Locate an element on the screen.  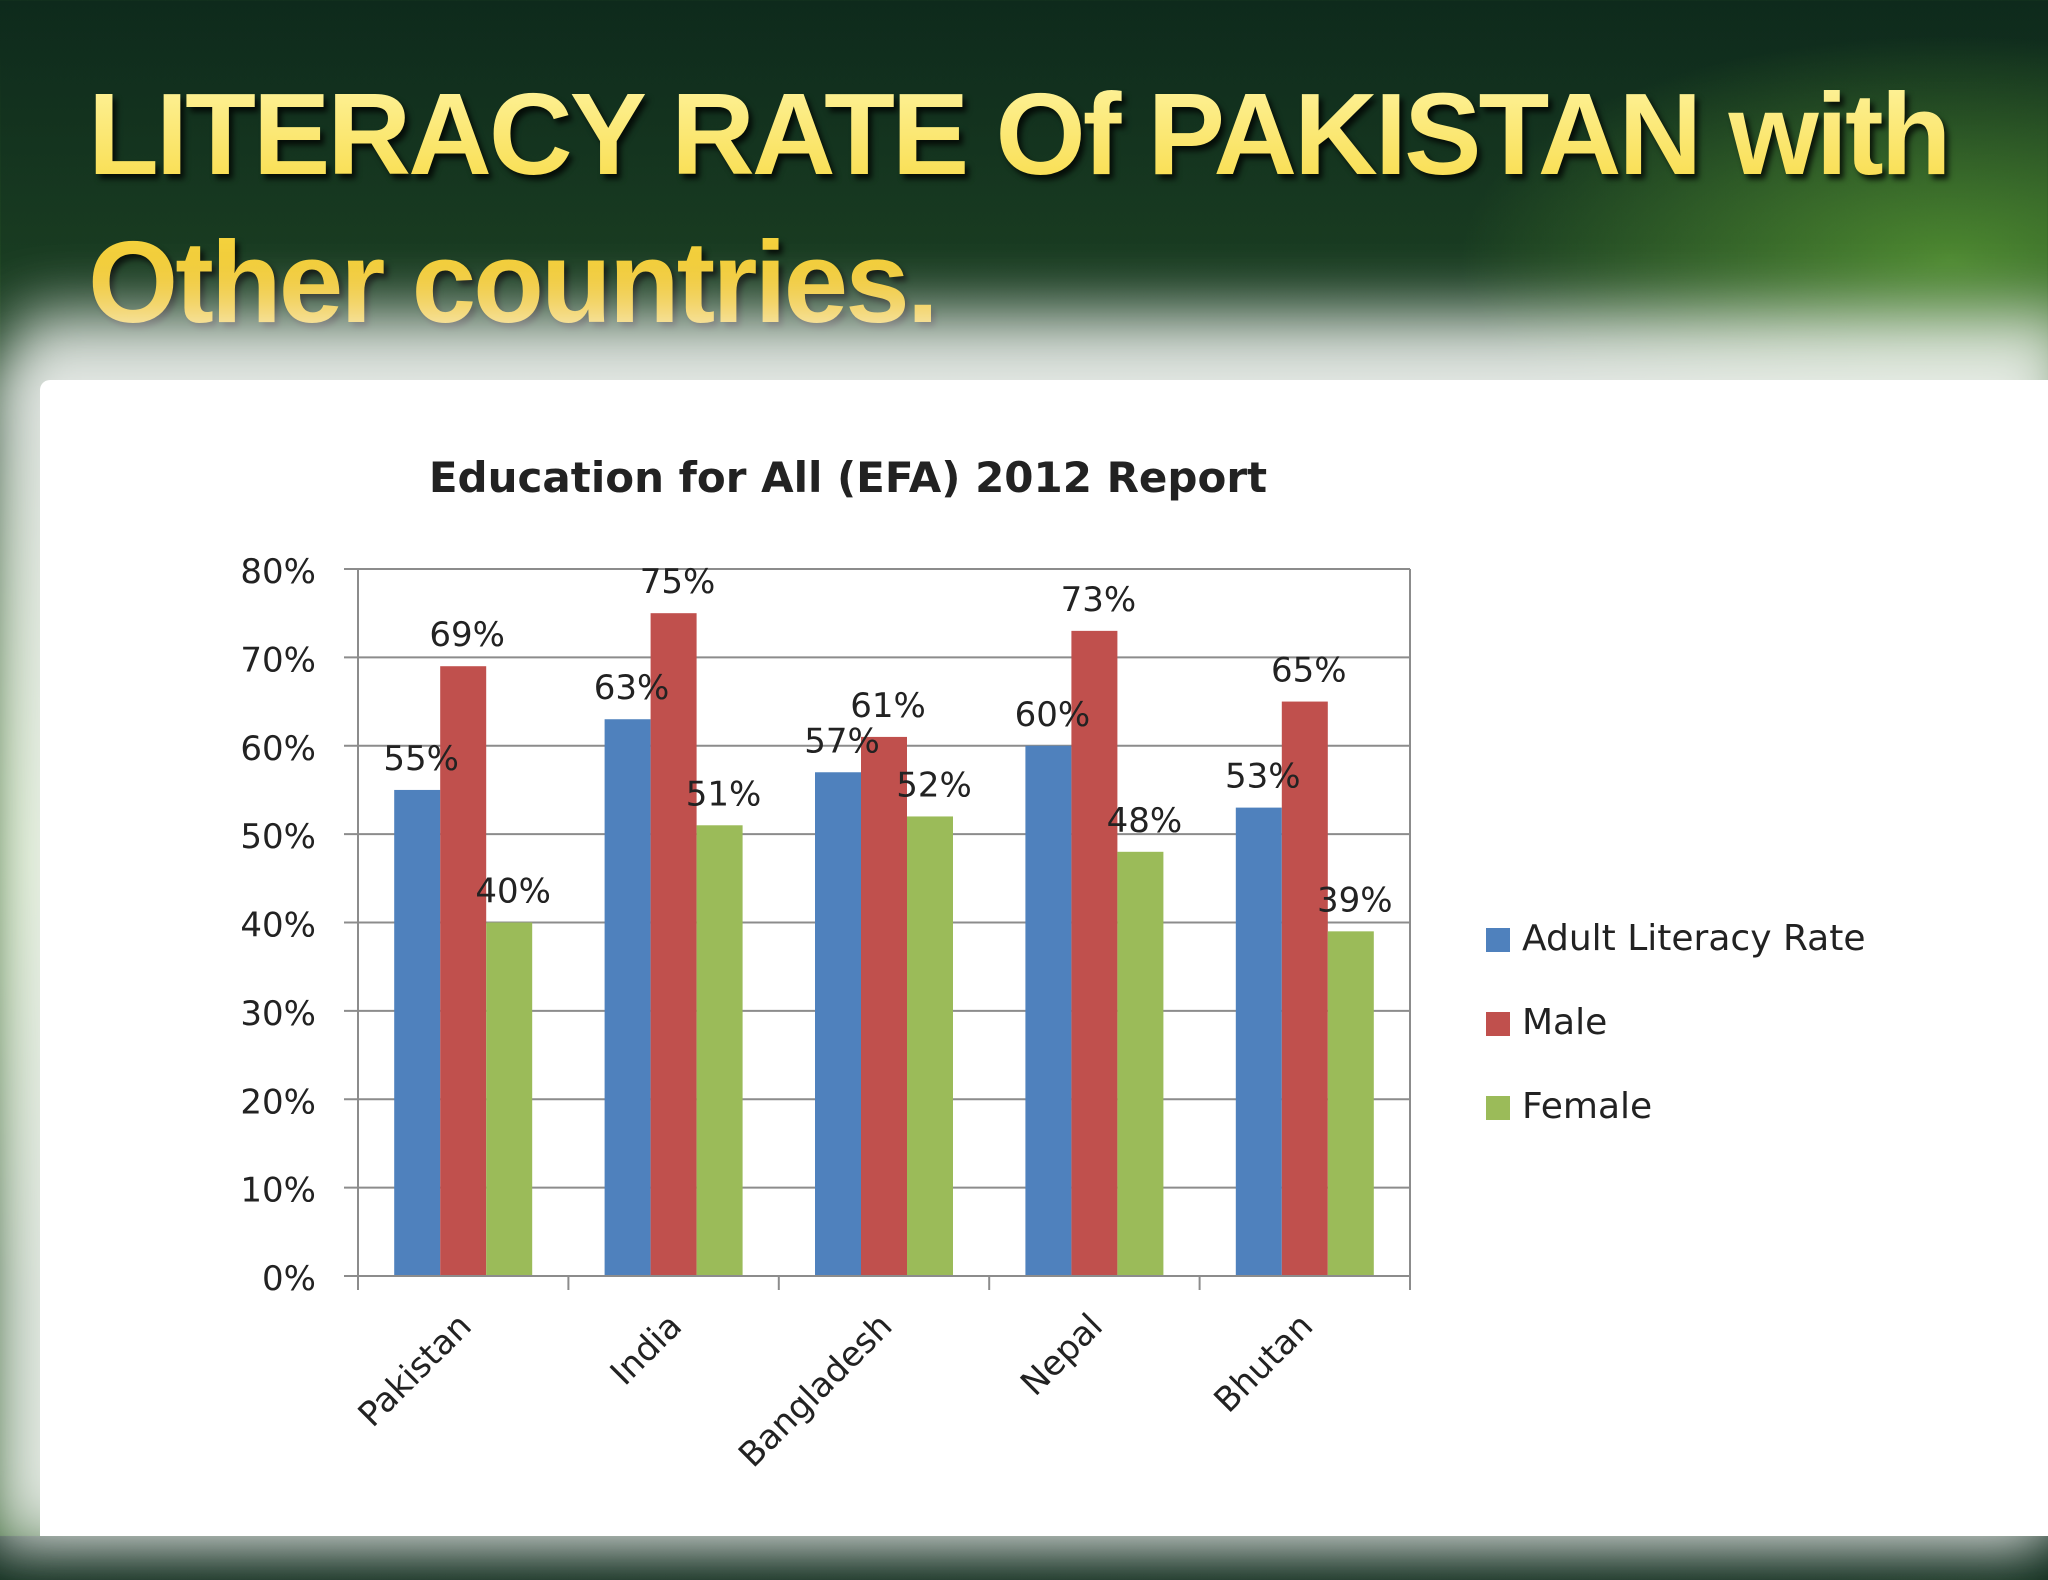
y-tick-label: 20% is located at coordinates (278, 1102).